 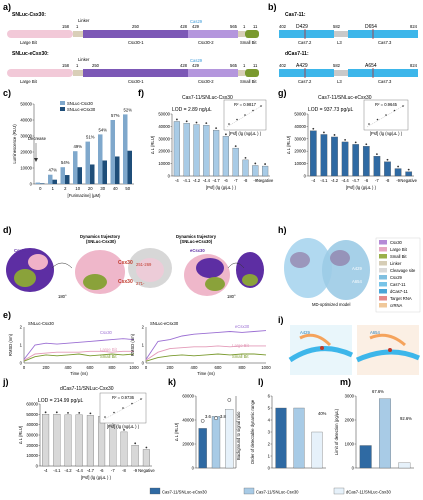 I want to click on d-blob-5-small, so click(x=250, y=280).